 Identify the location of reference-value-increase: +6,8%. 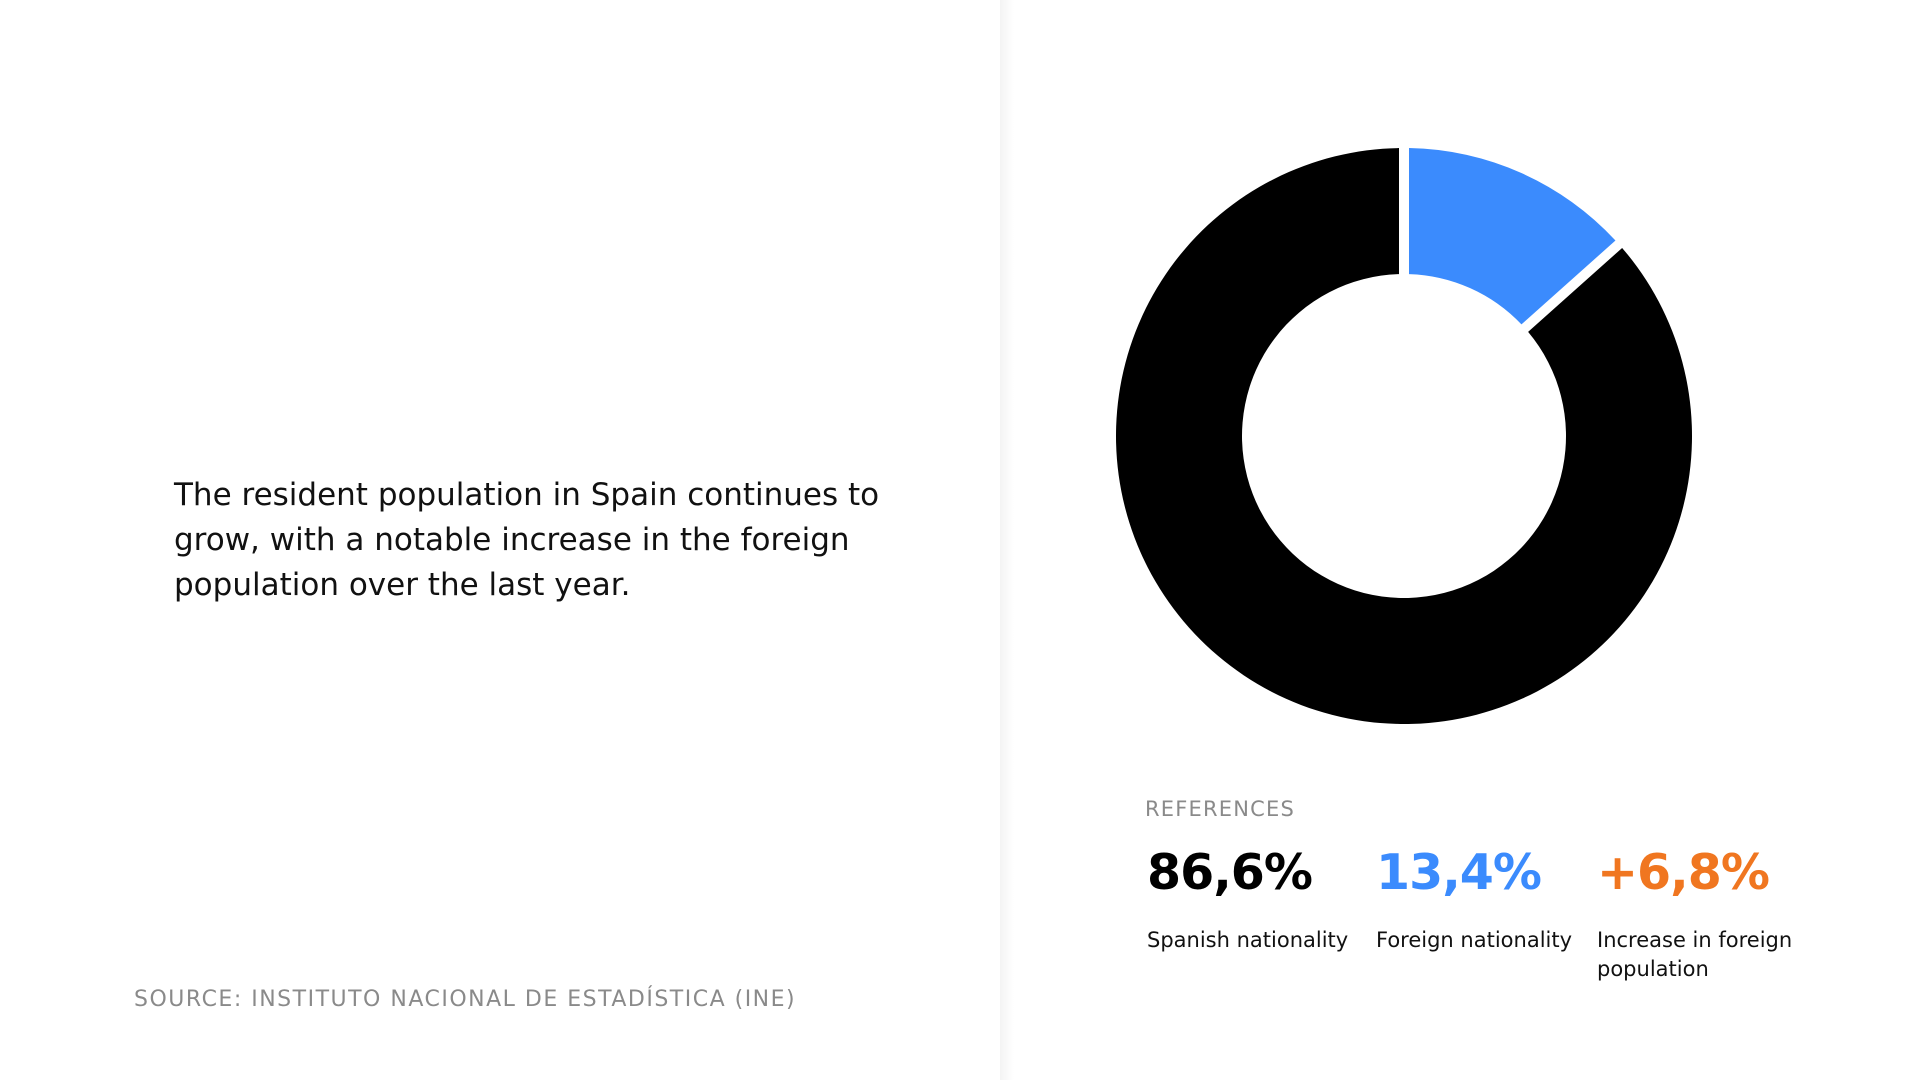
(1683, 872).